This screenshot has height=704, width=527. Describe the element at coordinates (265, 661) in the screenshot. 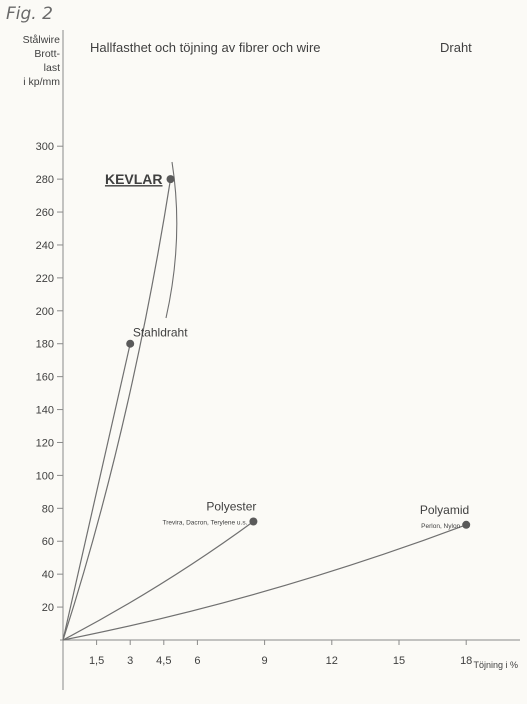

I see `x-tick-label: 9` at that location.